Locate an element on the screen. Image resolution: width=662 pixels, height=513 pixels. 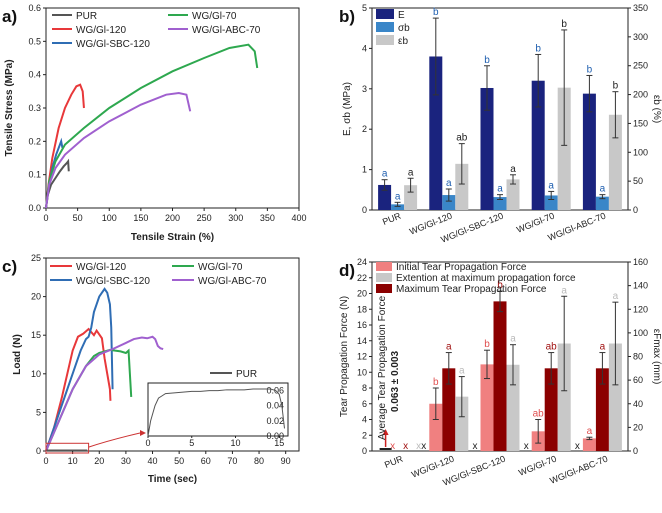
panel-b-ytick-right-label: 0 is located at coordinates (635, 210).